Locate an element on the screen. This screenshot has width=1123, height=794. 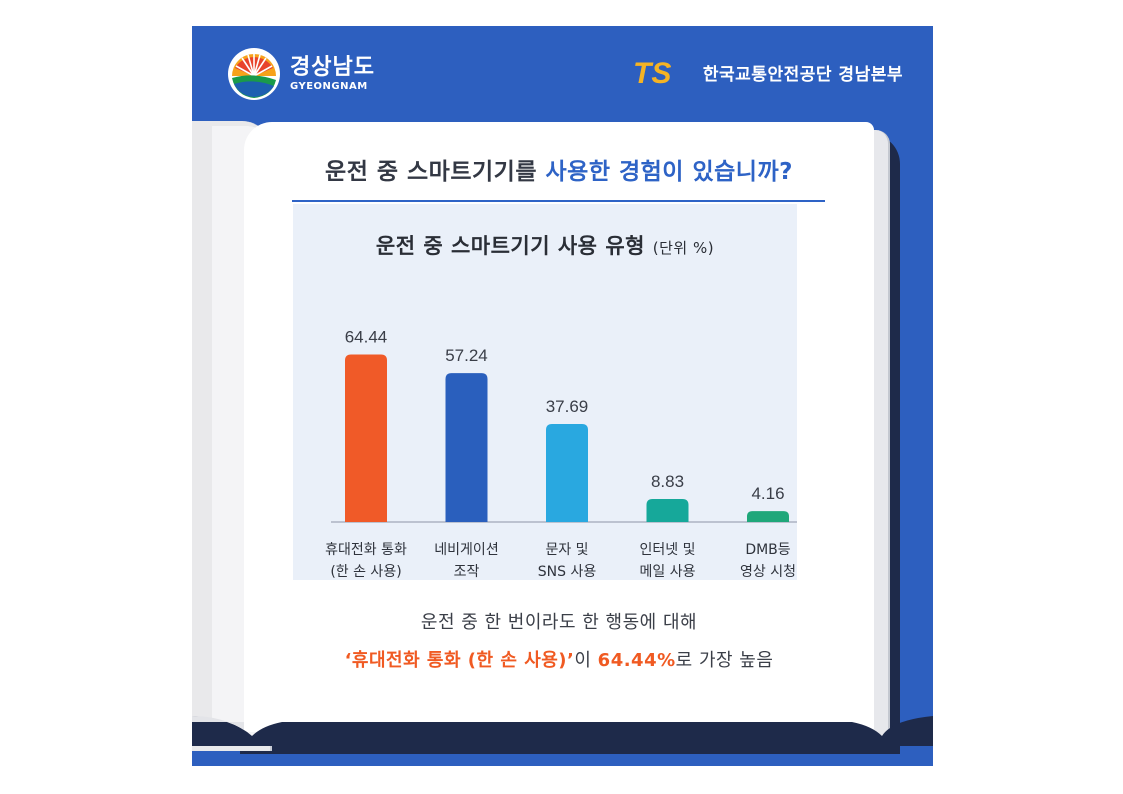
summary-highlight-value: 64.44% is located at coordinates (636, 660).